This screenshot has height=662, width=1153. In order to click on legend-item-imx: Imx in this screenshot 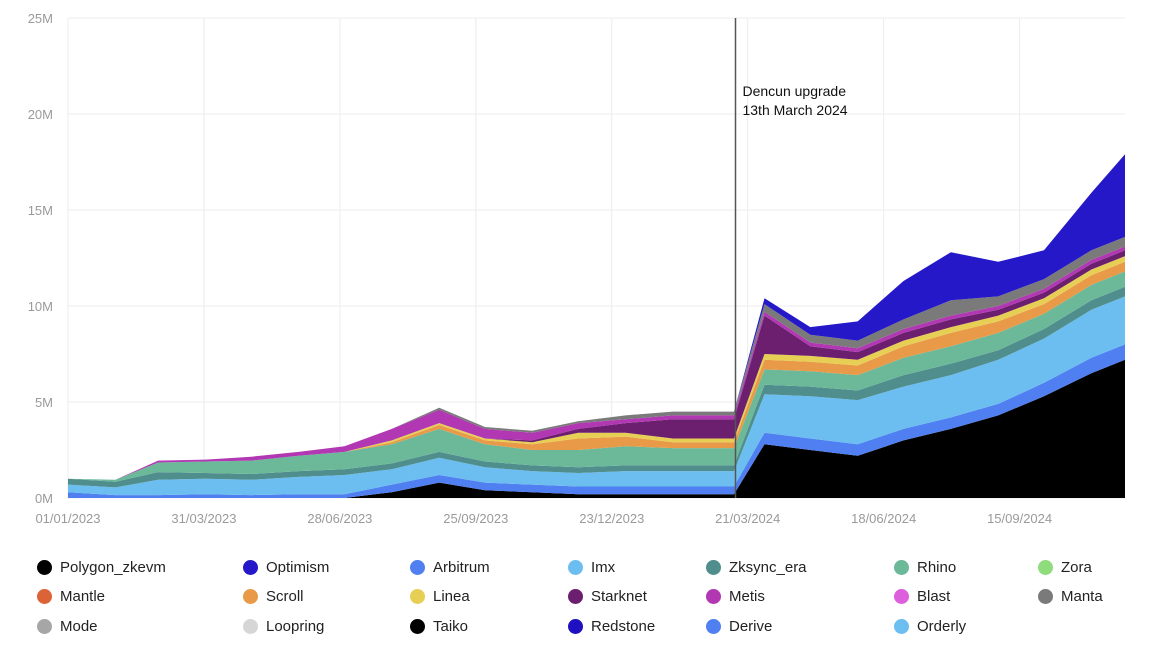, I will do `click(591, 567)`.